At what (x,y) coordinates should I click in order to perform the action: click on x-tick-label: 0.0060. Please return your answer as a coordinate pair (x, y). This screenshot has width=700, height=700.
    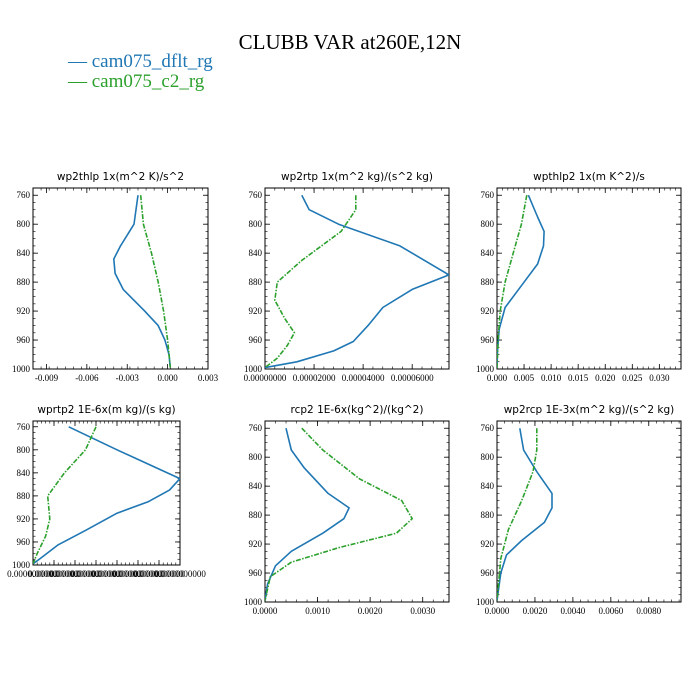
    Looking at the image, I should click on (610, 611).